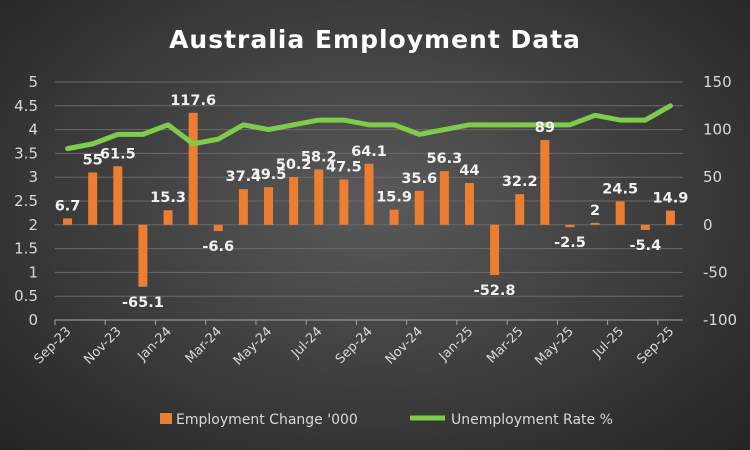 This screenshot has height=450, width=750. Describe the element at coordinates (306, 342) in the screenshot. I see `x-tick-label: Jul-24` at that location.